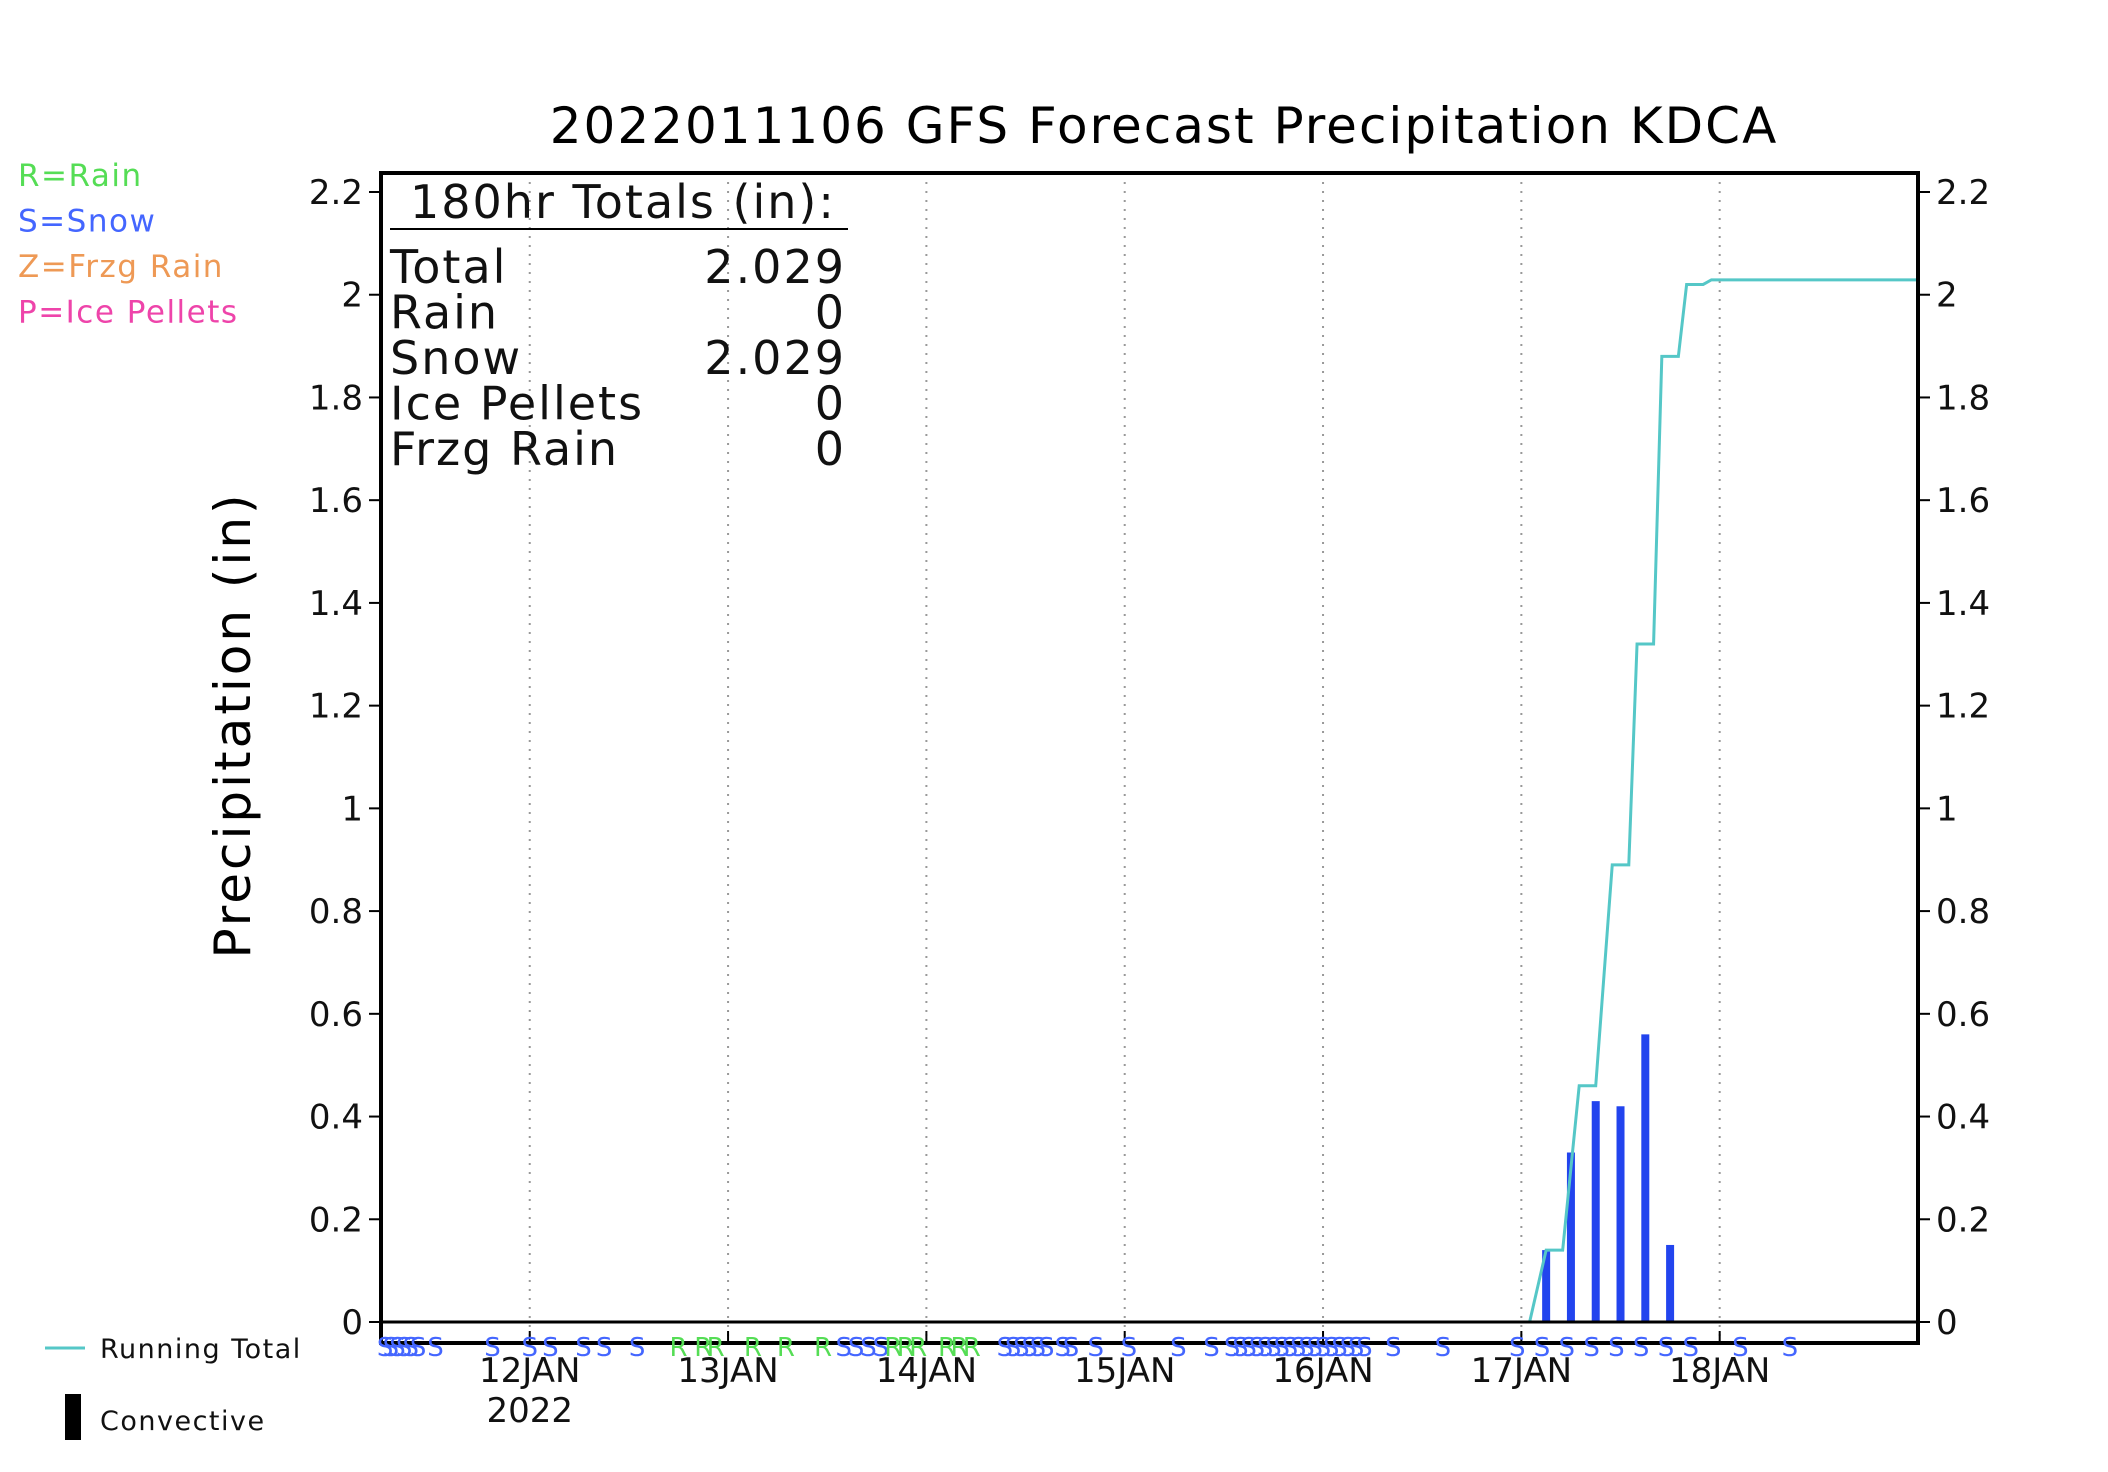 The height and width of the screenshot is (1472, 2108). Describe the element at coordinates (352, 1323) in the screenshot. I see `y-tick-label-left: 0` at that location.